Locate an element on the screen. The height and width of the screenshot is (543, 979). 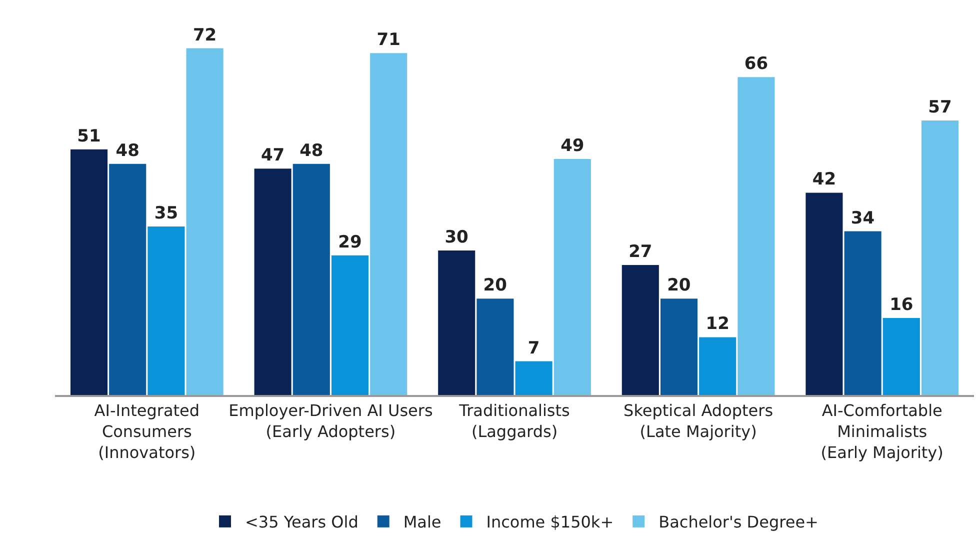
data-label: 12 is located at coordinates (718, 324).